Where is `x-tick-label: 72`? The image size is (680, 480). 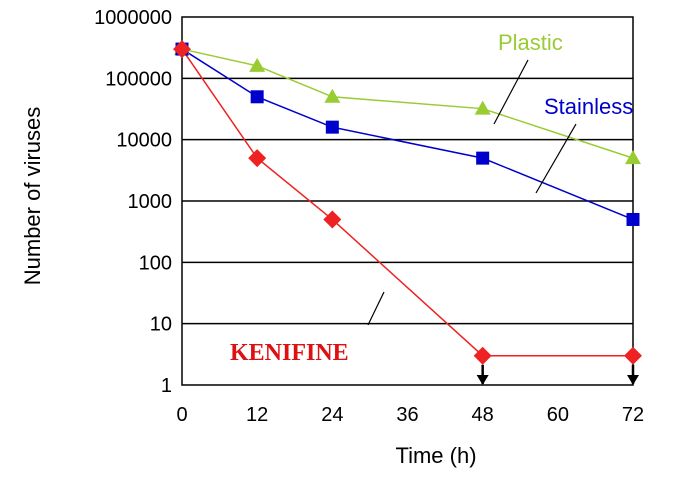
x-tick-label: 72 is located at coordinates (633, 415).